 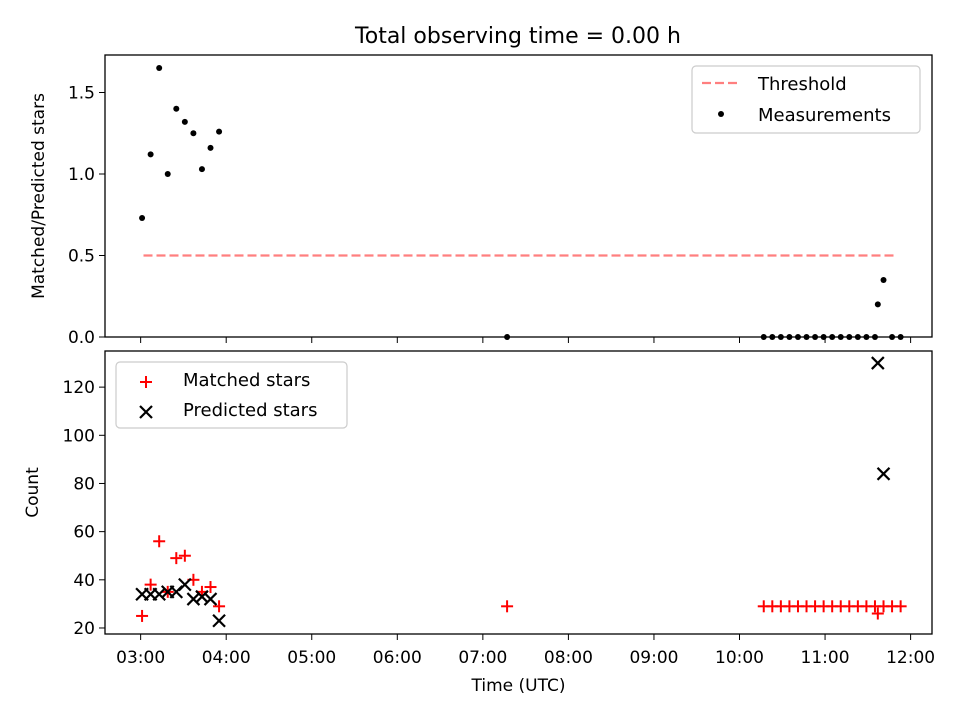 I want to click on top-y-tick-label: 1.5, so click(x=81, y=93).